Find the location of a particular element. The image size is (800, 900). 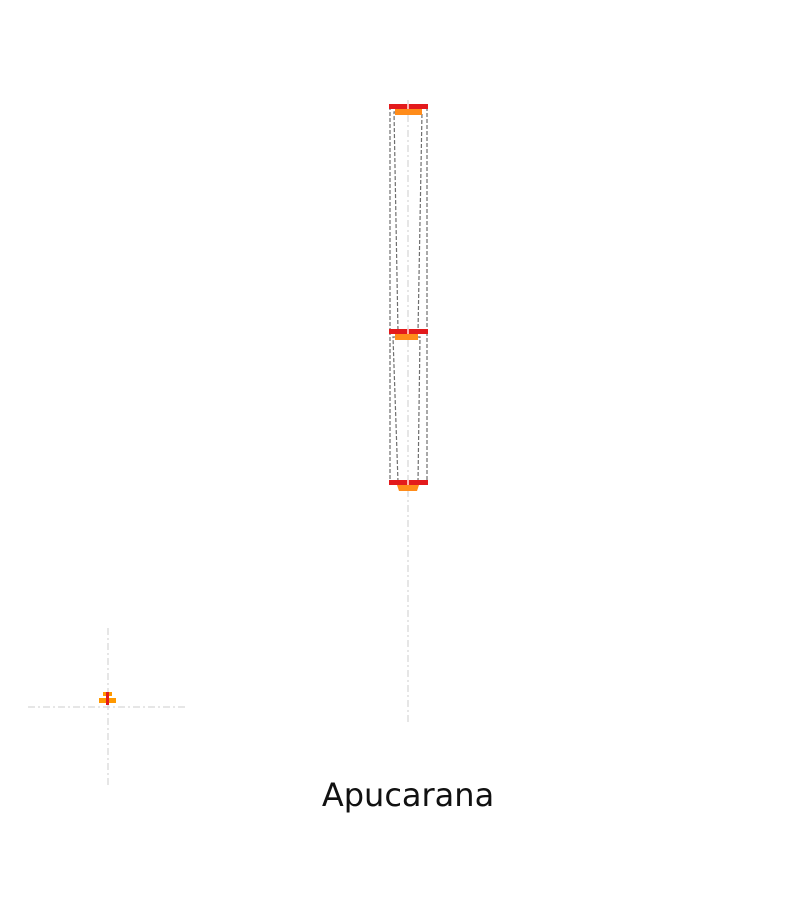

bottom-cap-notch is located at coordinates (408, 482).